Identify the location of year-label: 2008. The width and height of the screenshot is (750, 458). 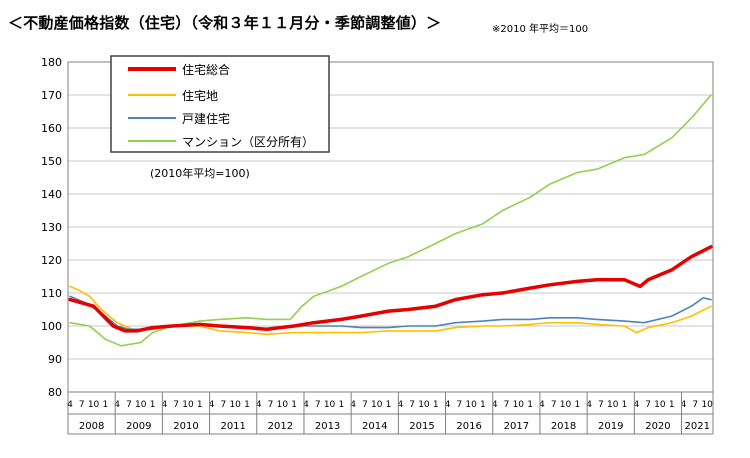
(91, 426).